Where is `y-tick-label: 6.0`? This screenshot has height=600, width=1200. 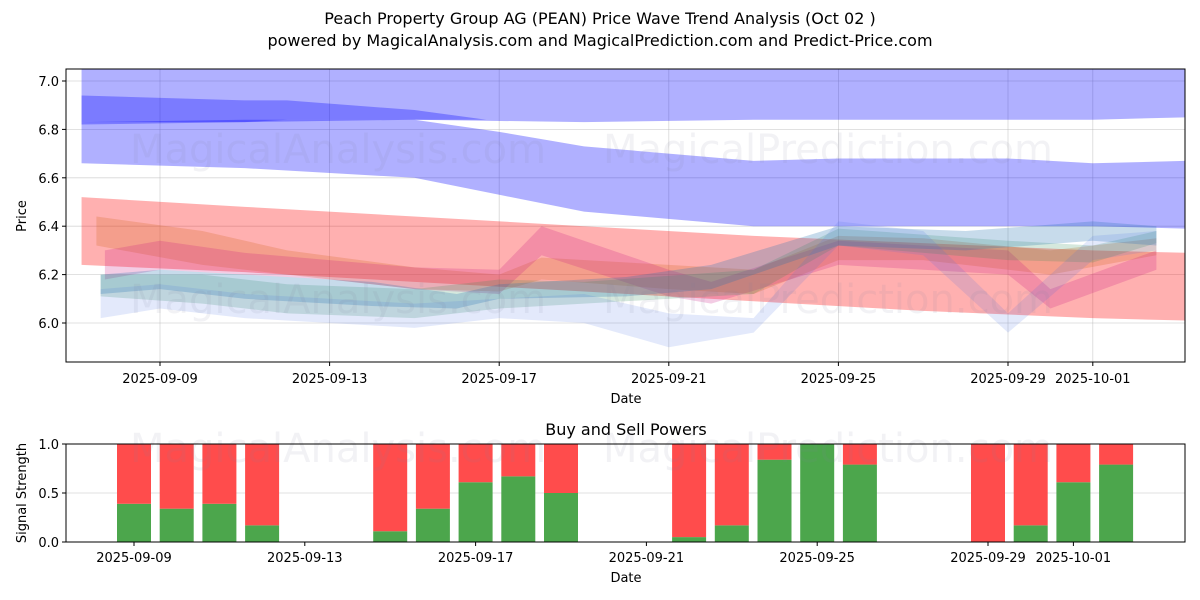 y-tick-label: 6.0 is located at coordinates (48, 324).